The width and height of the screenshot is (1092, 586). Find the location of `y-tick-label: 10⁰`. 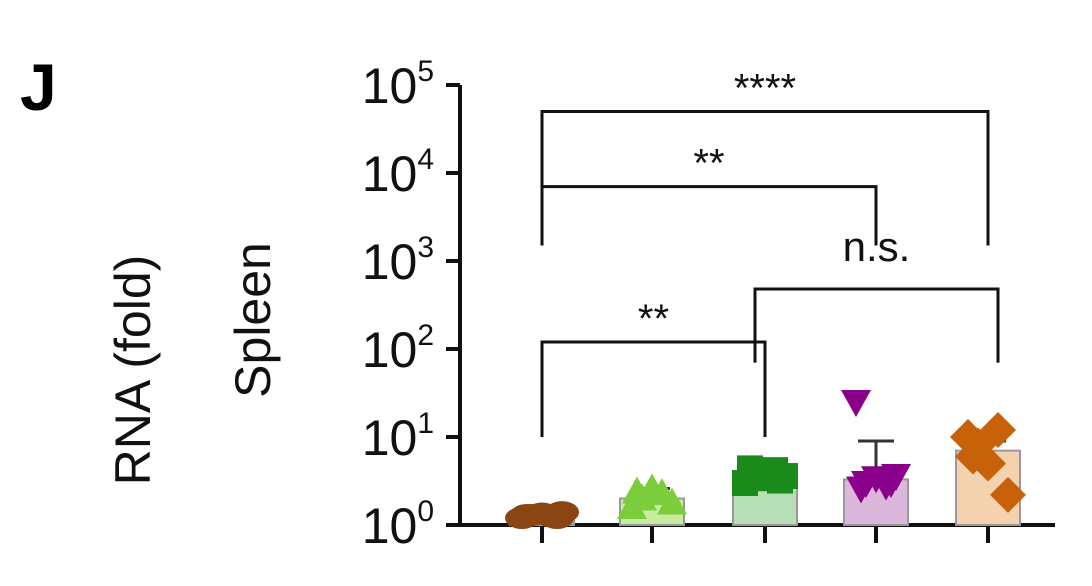

y-tick-label: 10⁰ is located at coordinates (398, 524).